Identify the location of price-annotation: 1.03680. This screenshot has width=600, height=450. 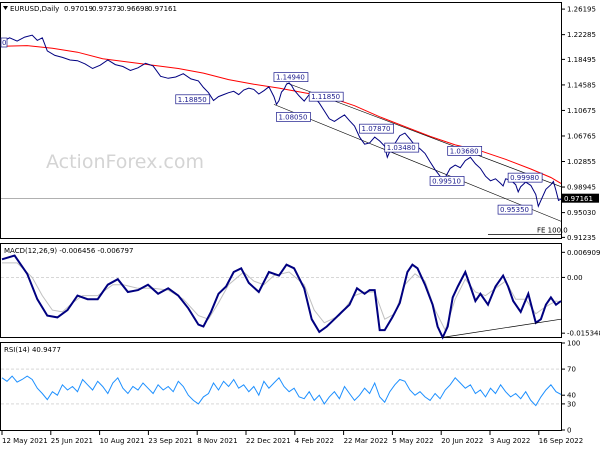
(464, 151).